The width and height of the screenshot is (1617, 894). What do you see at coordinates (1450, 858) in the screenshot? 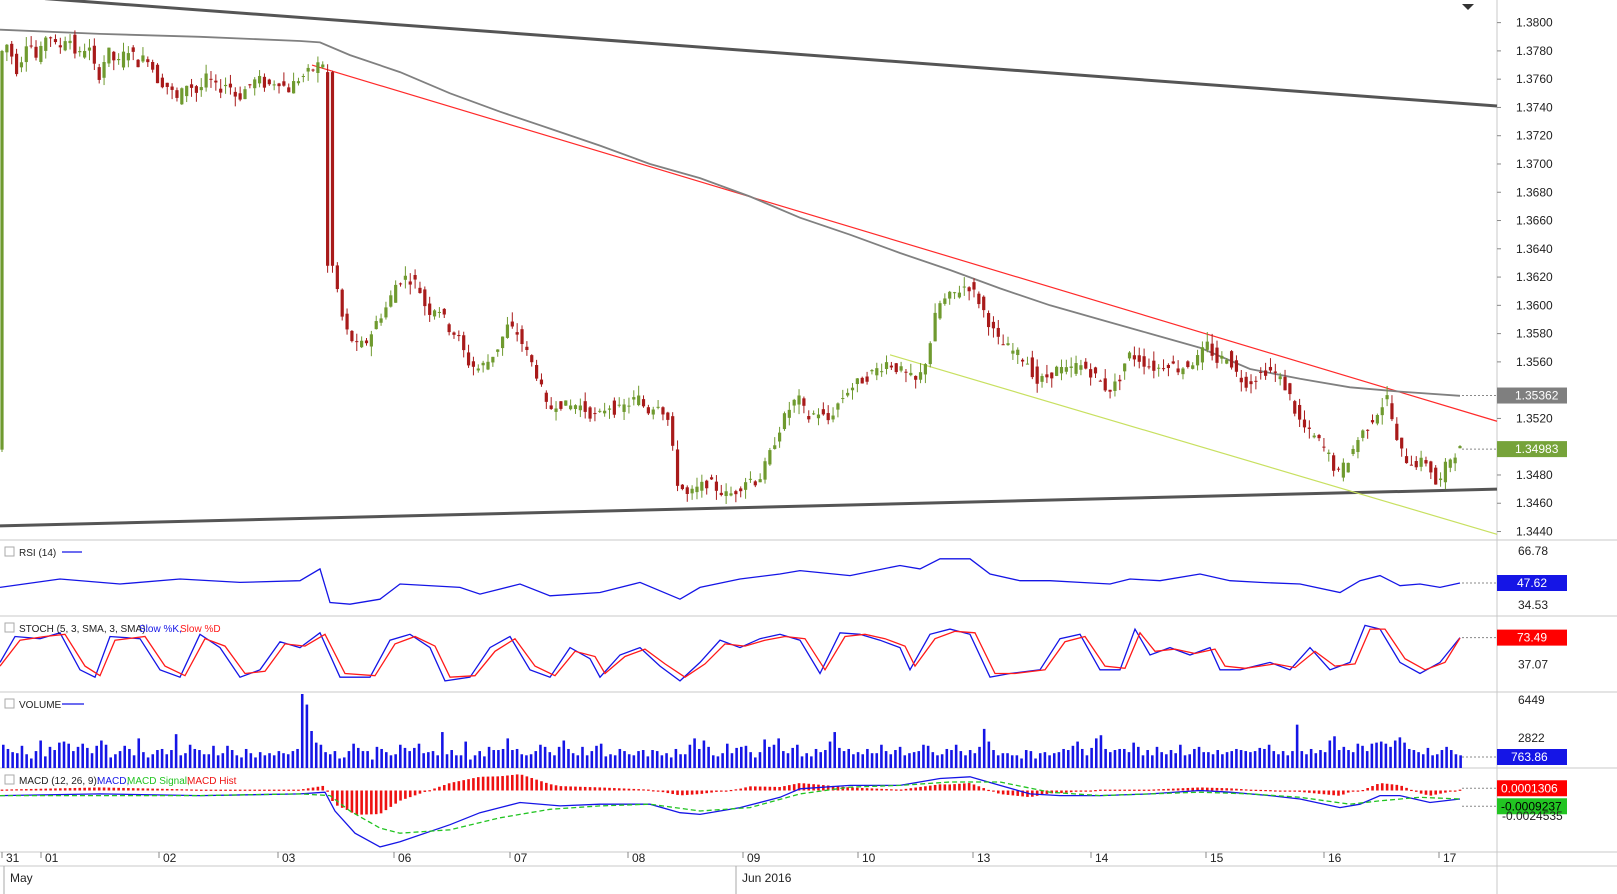
I see `day-label: 17` at bounding box center [1450, 858].